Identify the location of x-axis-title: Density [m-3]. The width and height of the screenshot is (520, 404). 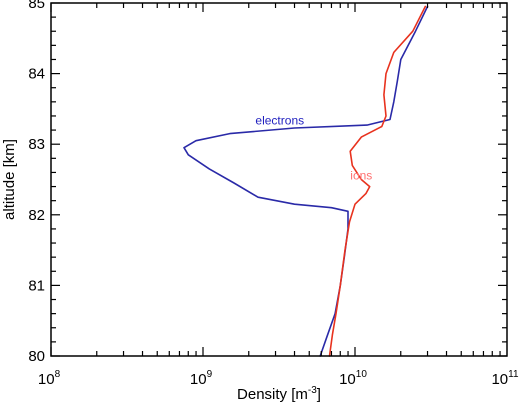
(279, 394).